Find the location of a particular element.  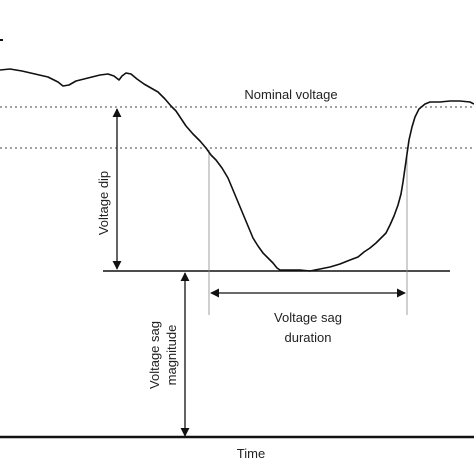

sag-magnitude-label-line2: magnitude is located at coordinates (171, 355).